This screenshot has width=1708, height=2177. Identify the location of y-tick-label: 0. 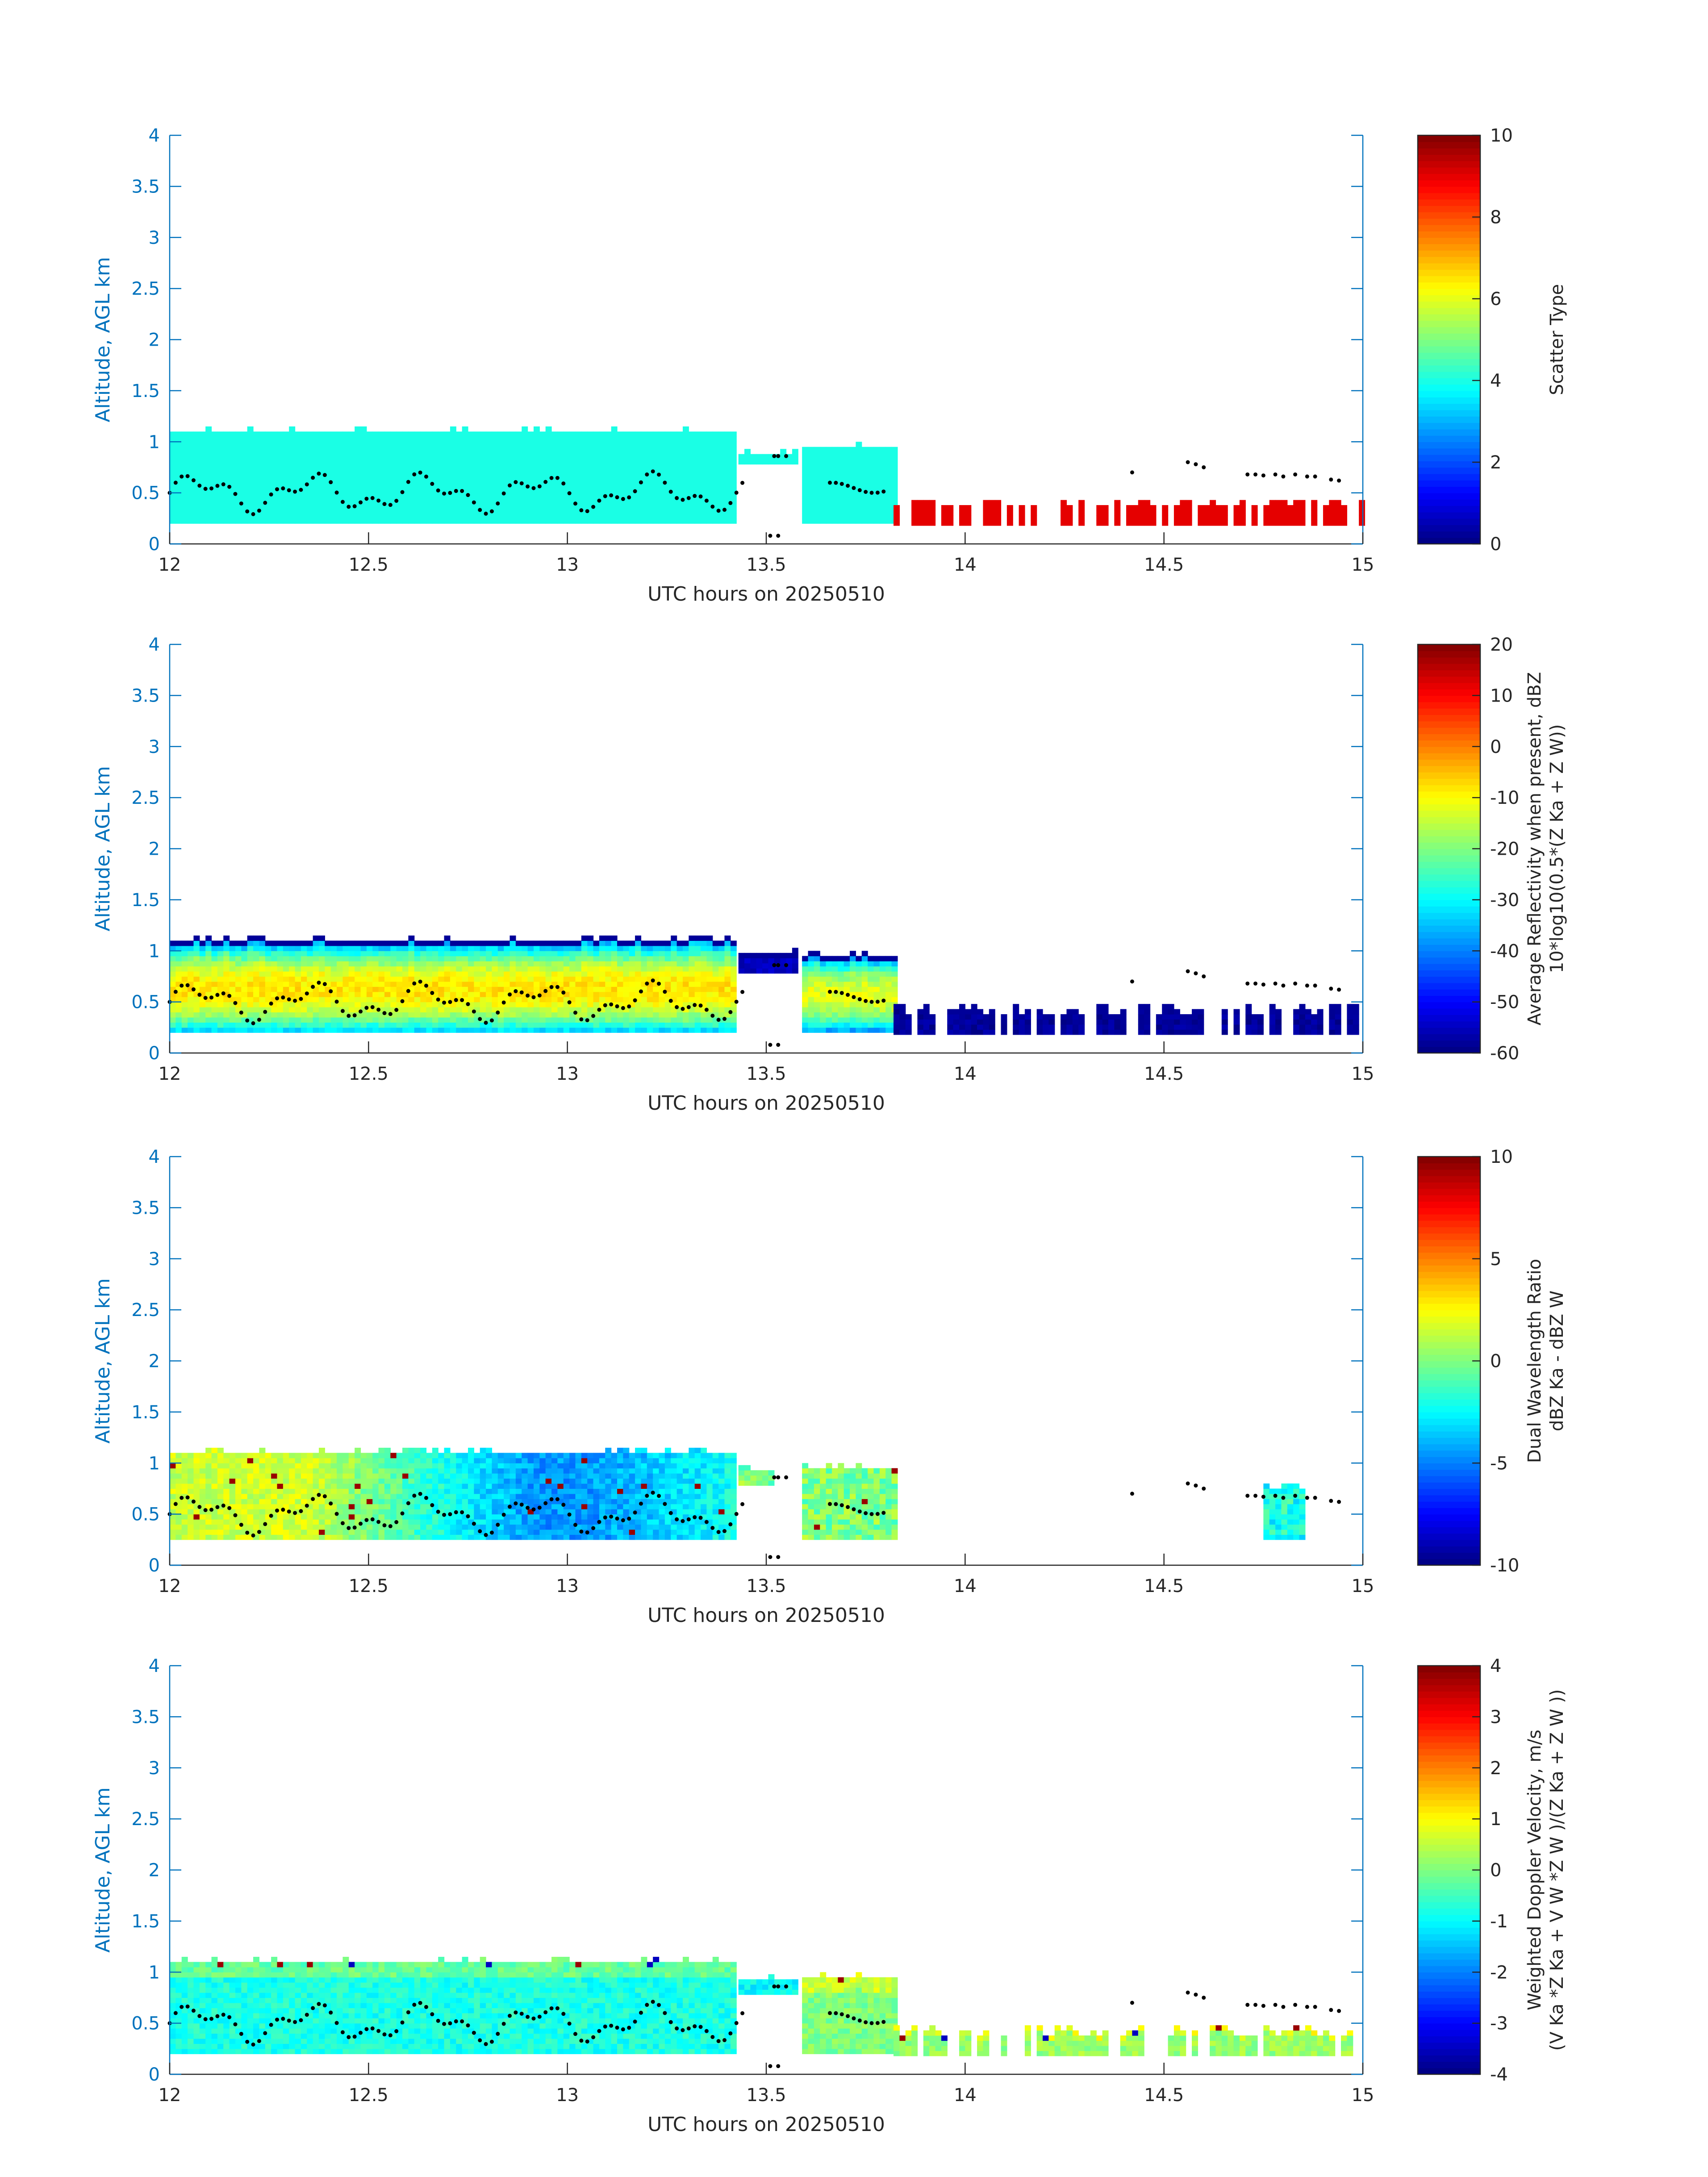
(154, 1053).